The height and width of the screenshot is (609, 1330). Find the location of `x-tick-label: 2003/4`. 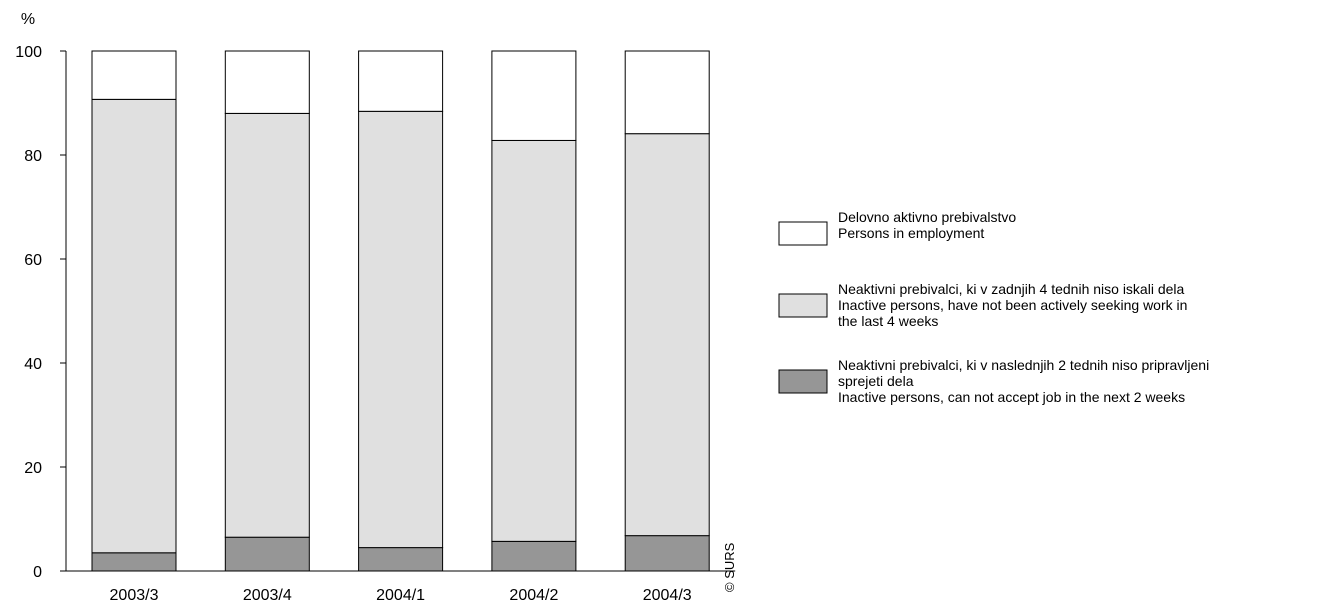

x-tick-label: 2003/4 is located at coordinates (267, 595).